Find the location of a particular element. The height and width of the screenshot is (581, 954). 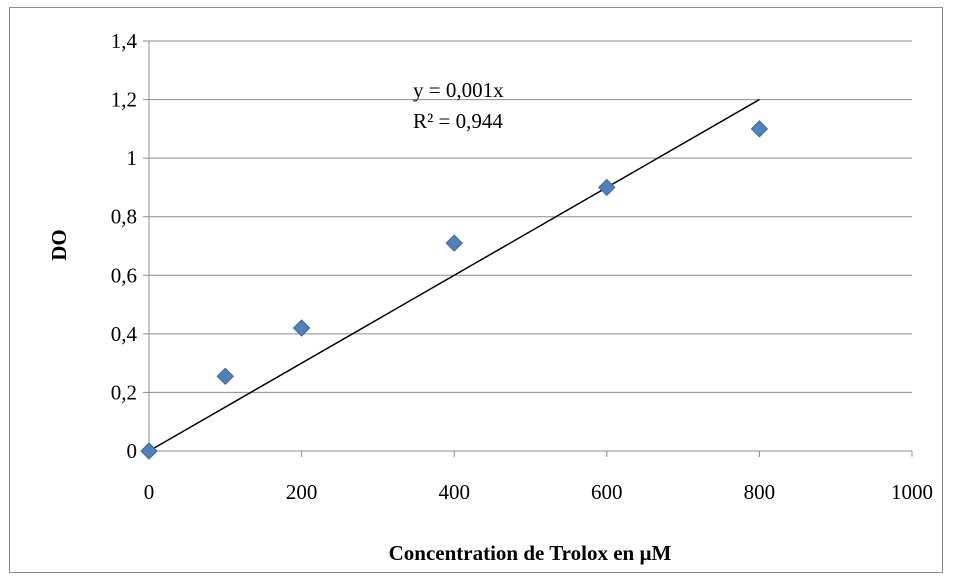

y-tick-label: 0,8 is located at coordinates (124, 217).